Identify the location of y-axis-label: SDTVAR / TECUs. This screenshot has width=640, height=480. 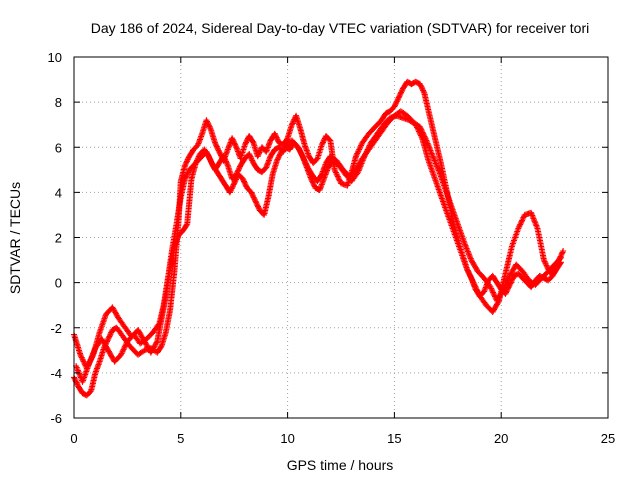
(15, 238).